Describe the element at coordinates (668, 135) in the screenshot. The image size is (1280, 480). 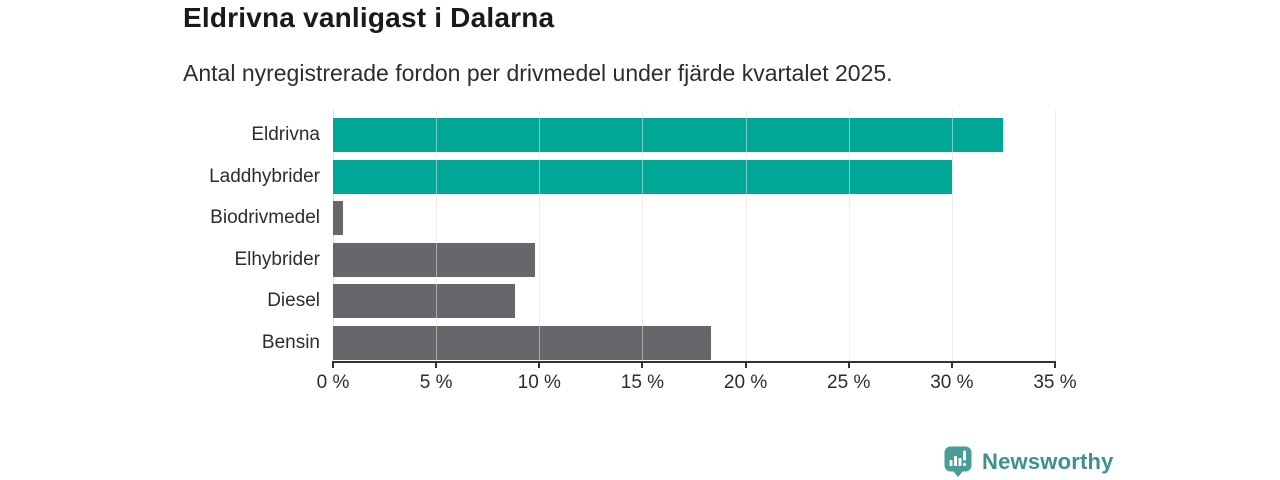
I see `bar-eldrivna` at that location.